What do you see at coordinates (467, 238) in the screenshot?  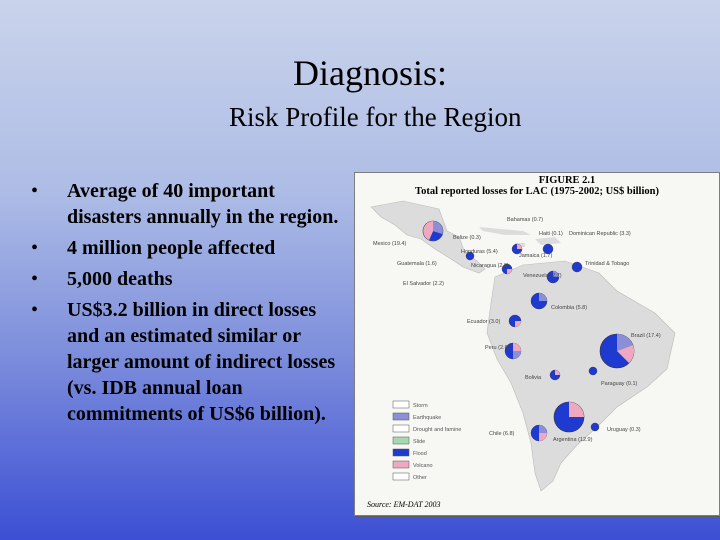 I see `label-belize: Belize (0.3)` at bounding box center [467, 238].